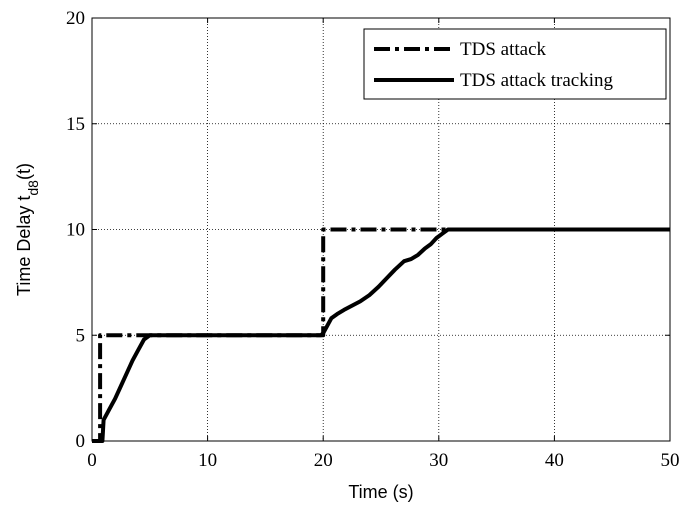  What do you see at coordinates (92, 460) in the screenshot?
I see `x-tick-label: 0` at bounding box center [92, 460].